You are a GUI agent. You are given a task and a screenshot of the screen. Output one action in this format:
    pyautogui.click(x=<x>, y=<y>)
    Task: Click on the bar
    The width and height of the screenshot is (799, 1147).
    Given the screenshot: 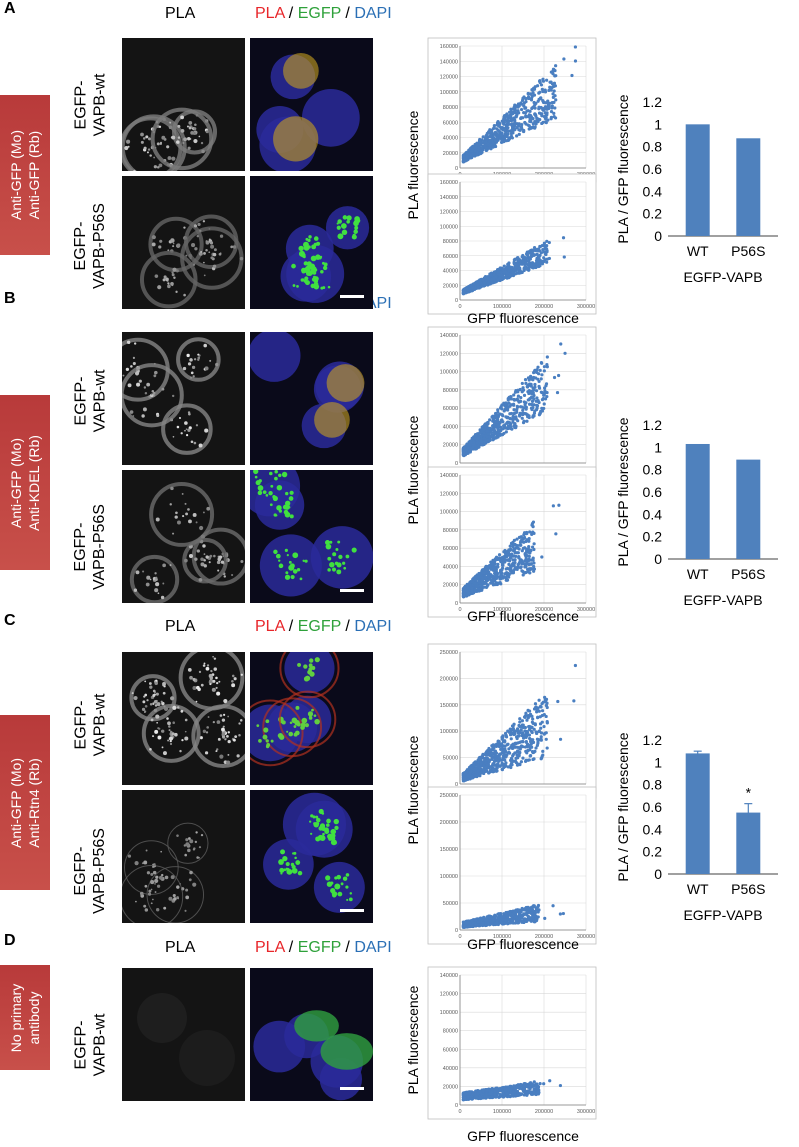 What is the action you would take?
    pyautogui.click(x=697, y=180)
    